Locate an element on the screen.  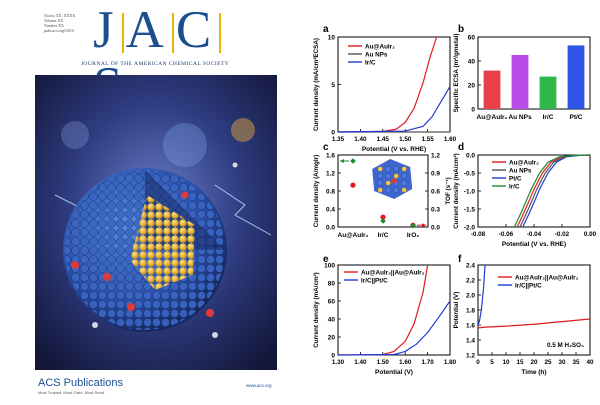
panel-label: f is located at coordinates (460, 259).